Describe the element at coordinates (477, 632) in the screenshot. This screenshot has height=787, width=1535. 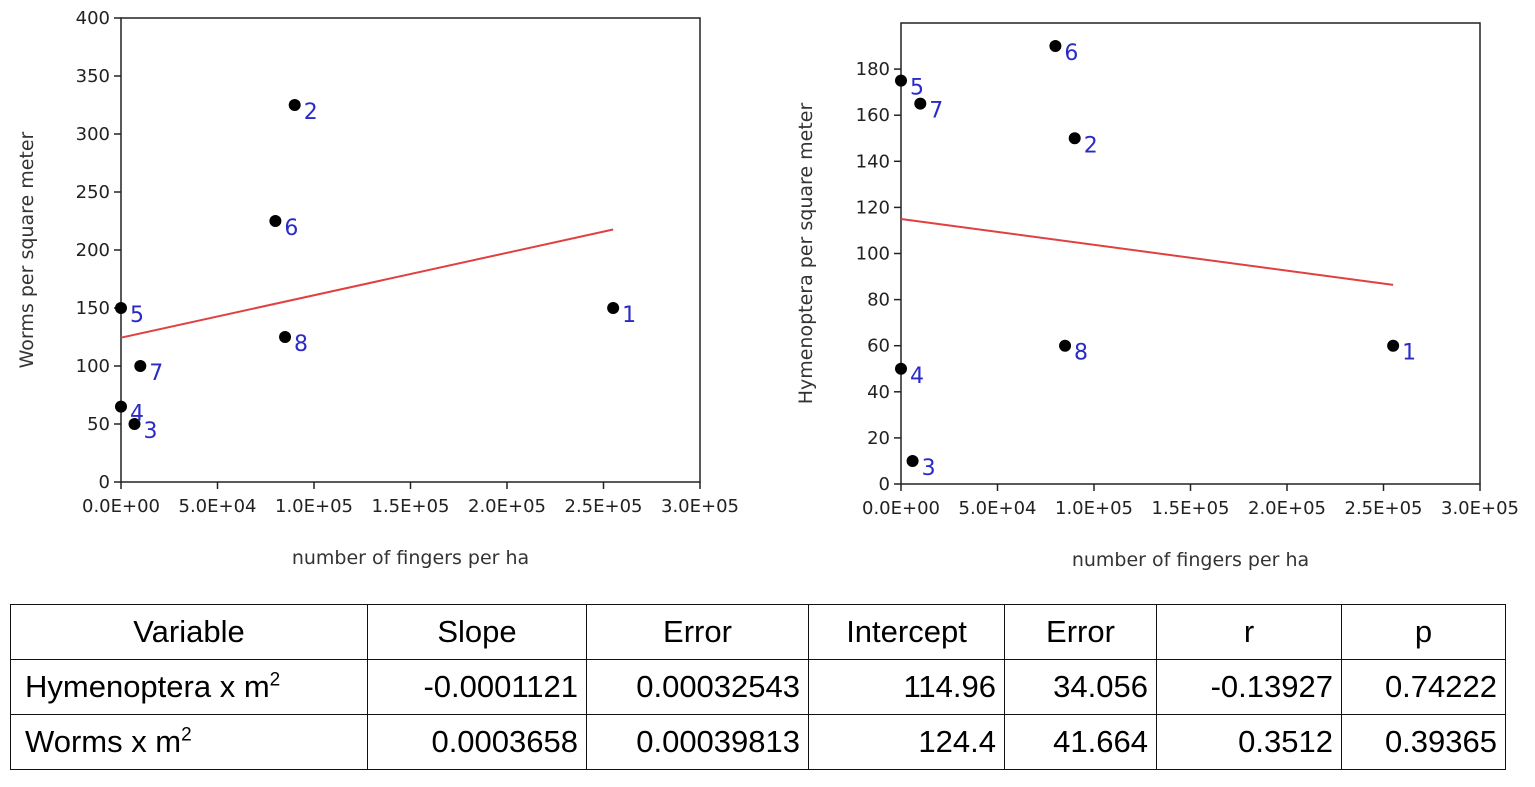
I see `header-slope: Slope` at that location.